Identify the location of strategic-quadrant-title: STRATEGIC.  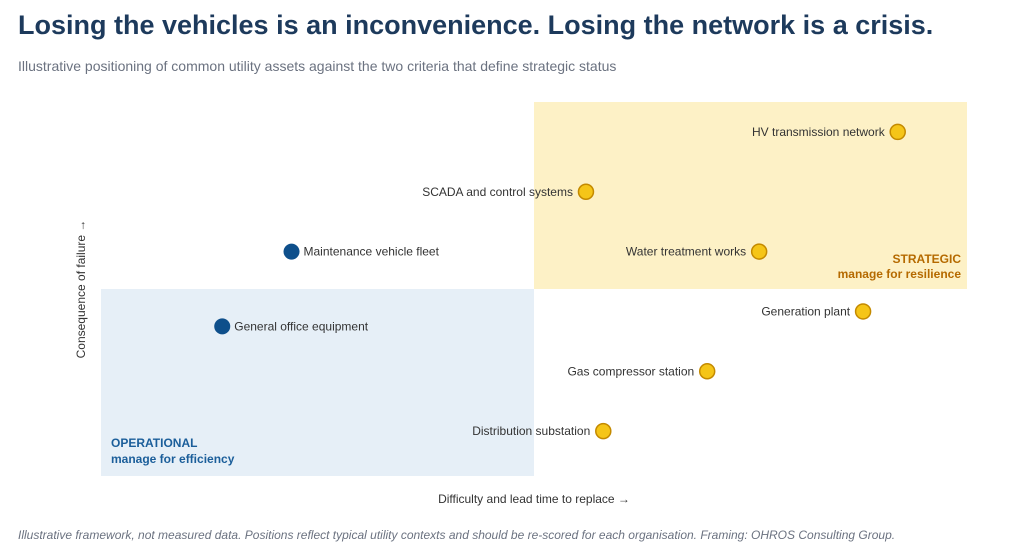
(927, 259).